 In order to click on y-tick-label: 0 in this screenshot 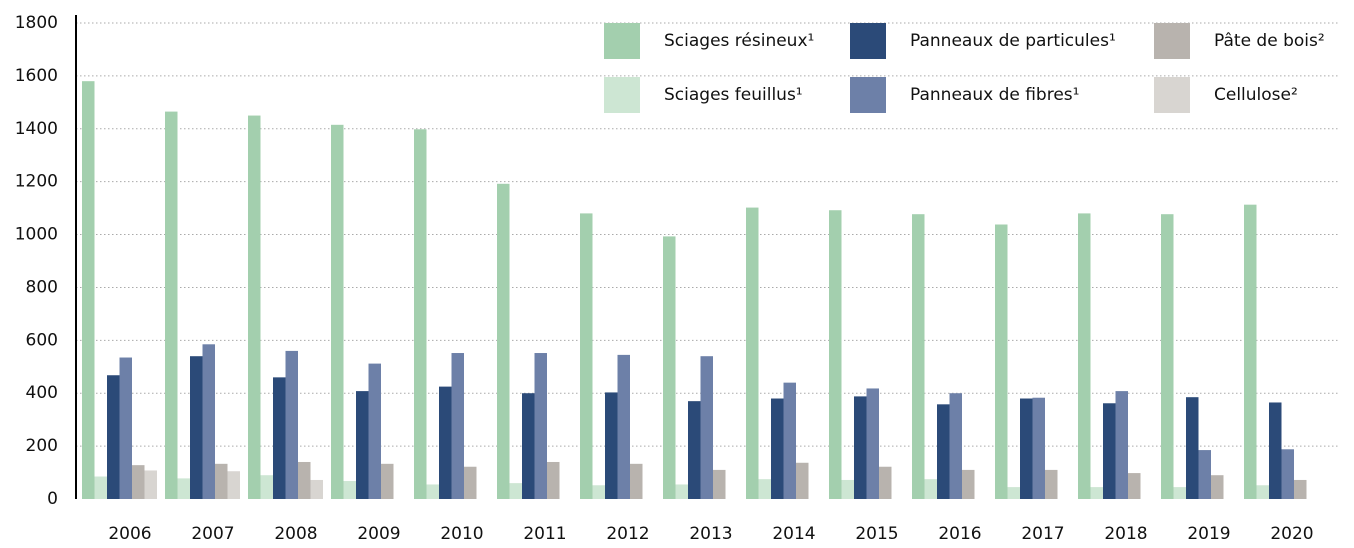, I will do `click(52, 499)`.